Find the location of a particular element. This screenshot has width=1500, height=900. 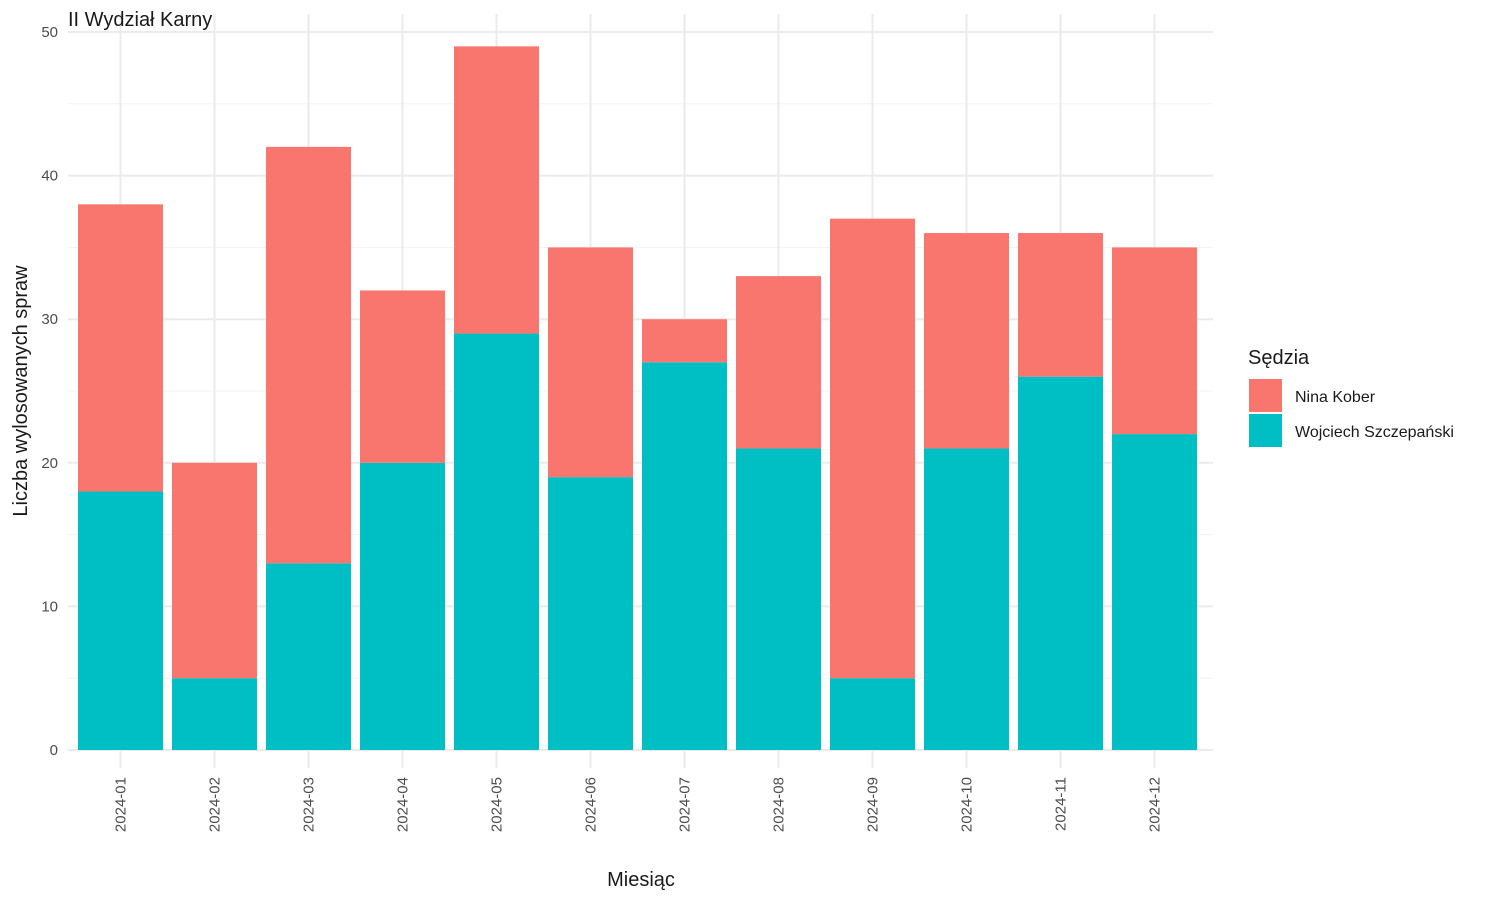

y-axis-title: Liczba wylosowanych spraw is located at coordinates (21, 391).